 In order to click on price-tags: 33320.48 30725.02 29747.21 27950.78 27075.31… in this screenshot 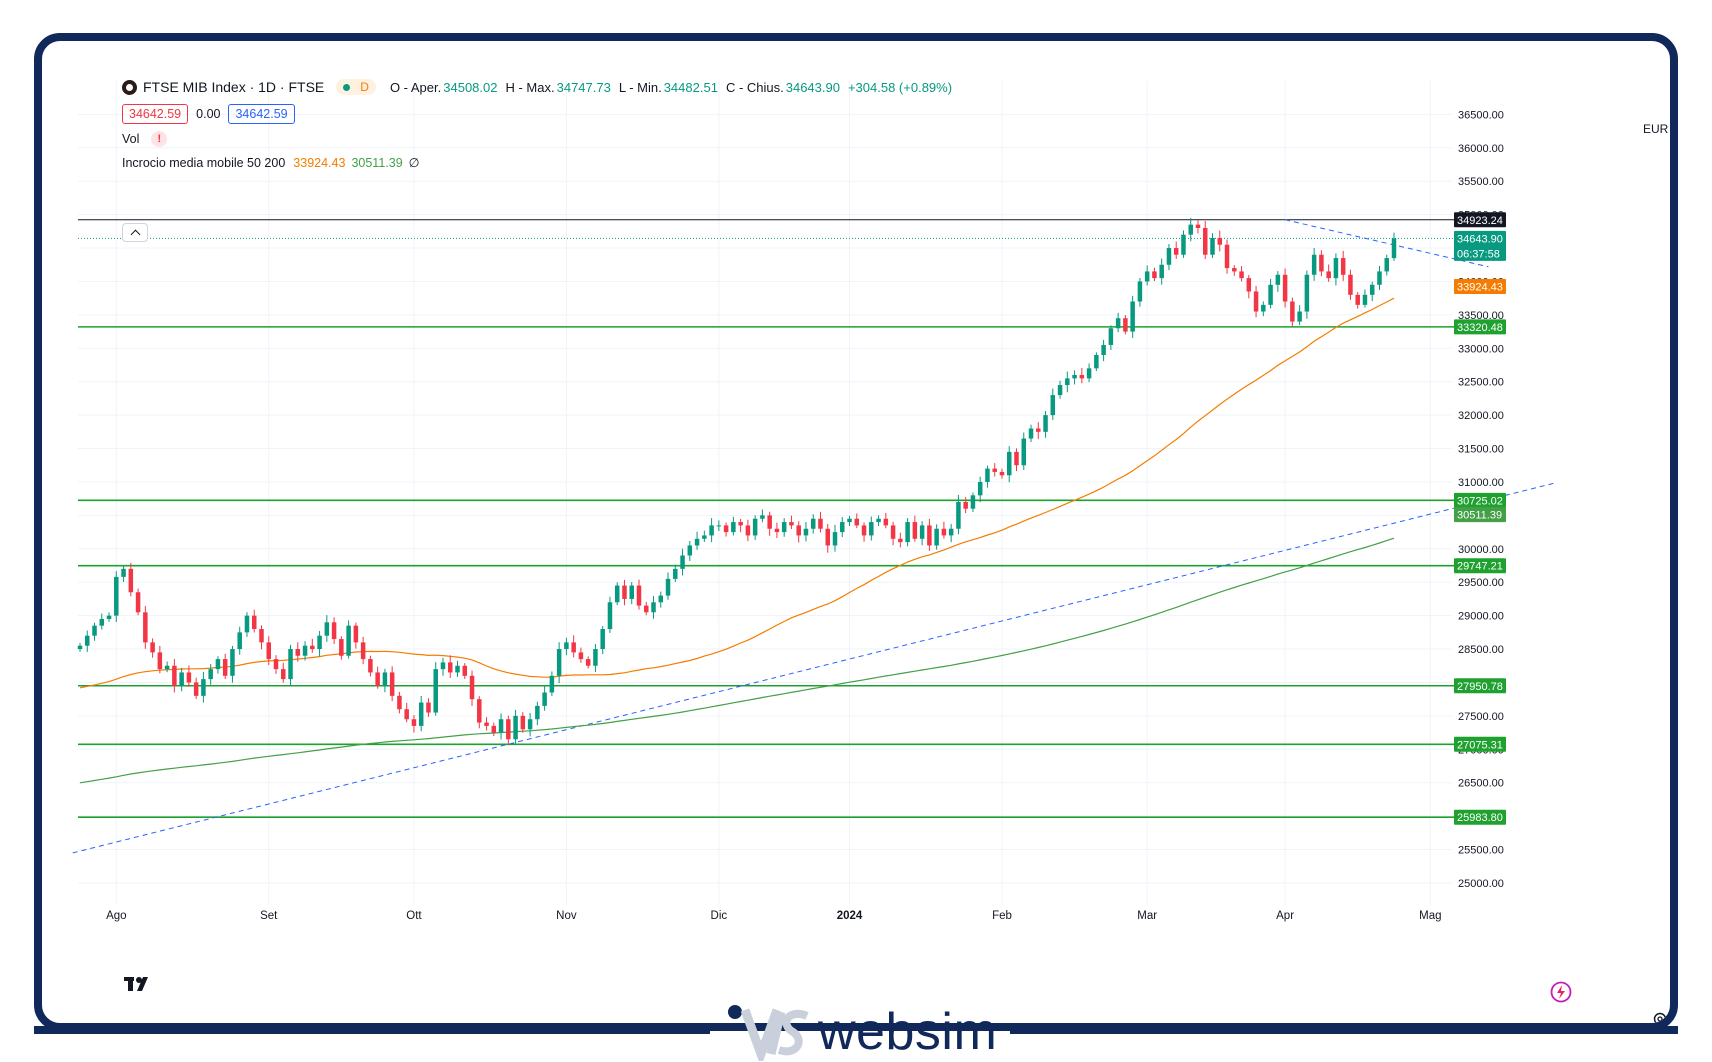, I will do `click(1480, 518)`.